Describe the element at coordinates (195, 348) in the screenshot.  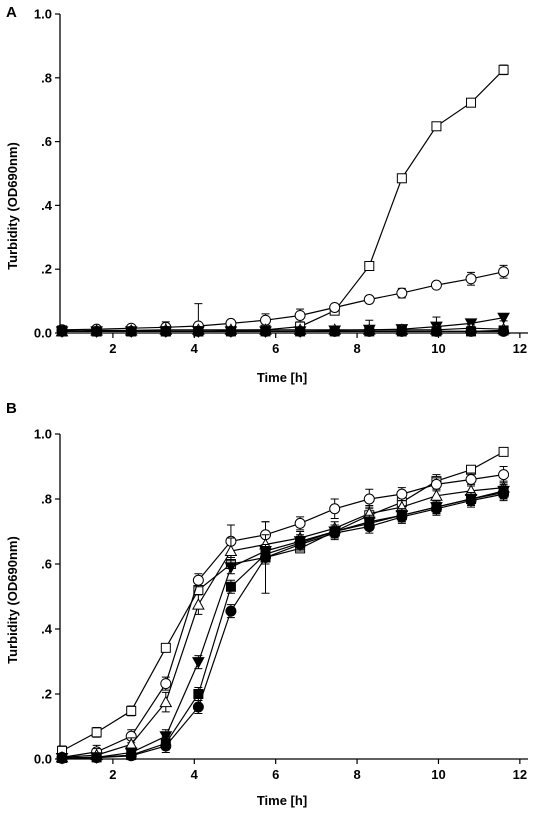
I see `panel-a-x-tick-label: 4` at that location.